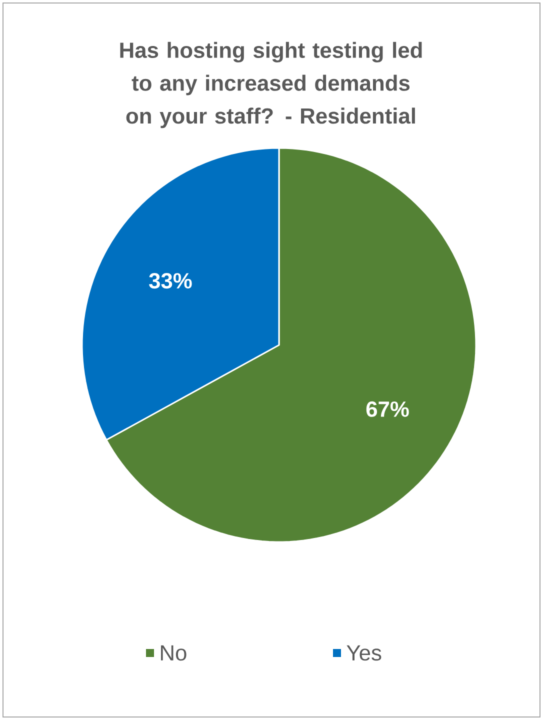 This screenshot has height=720, width=543. Describe the element at coordinates (173, 653) in the screenshot. I see `legend-label: No` at that location.